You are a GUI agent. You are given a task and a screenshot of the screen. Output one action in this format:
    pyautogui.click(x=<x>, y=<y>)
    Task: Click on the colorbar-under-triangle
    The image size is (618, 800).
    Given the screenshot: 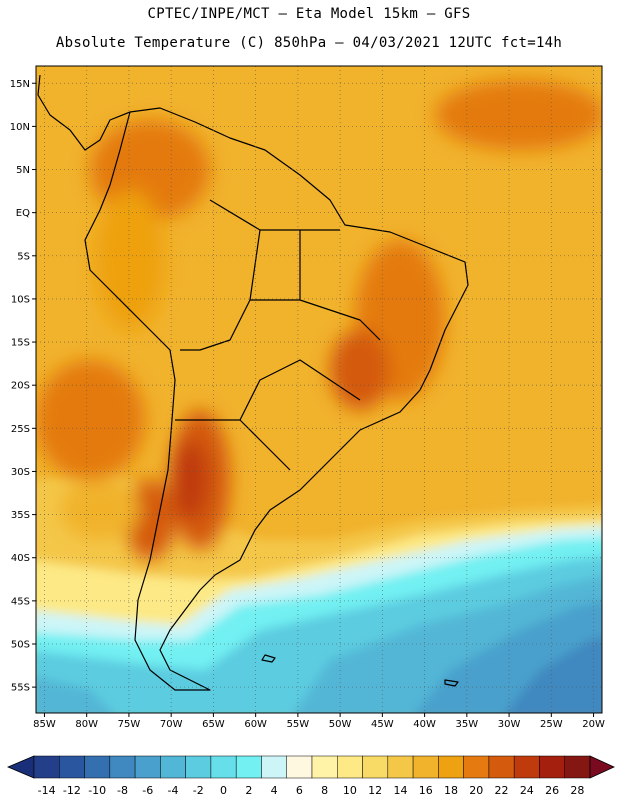 What is the action you would take?
    pyautogui.click(x=20, y=767)
    